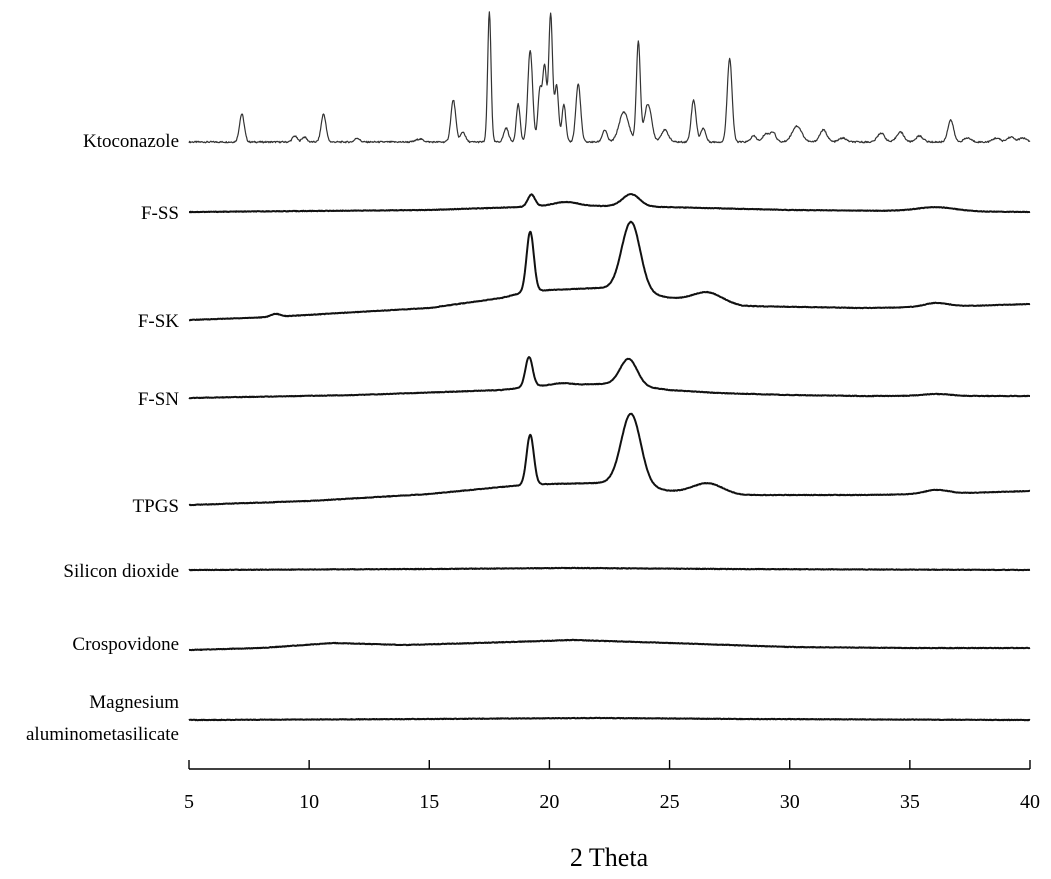 The width and height of the screenshot is (1051, 879). I want to click on x-axis-ticks: 5 10 15 20 25 30 35 40, so click(612, 786).